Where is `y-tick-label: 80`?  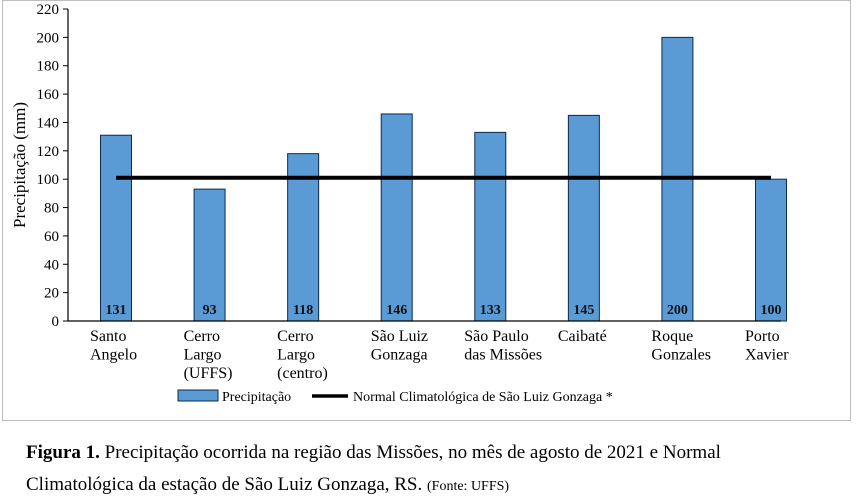 y-tick-label: 80 is located at coordinates (51, 209).